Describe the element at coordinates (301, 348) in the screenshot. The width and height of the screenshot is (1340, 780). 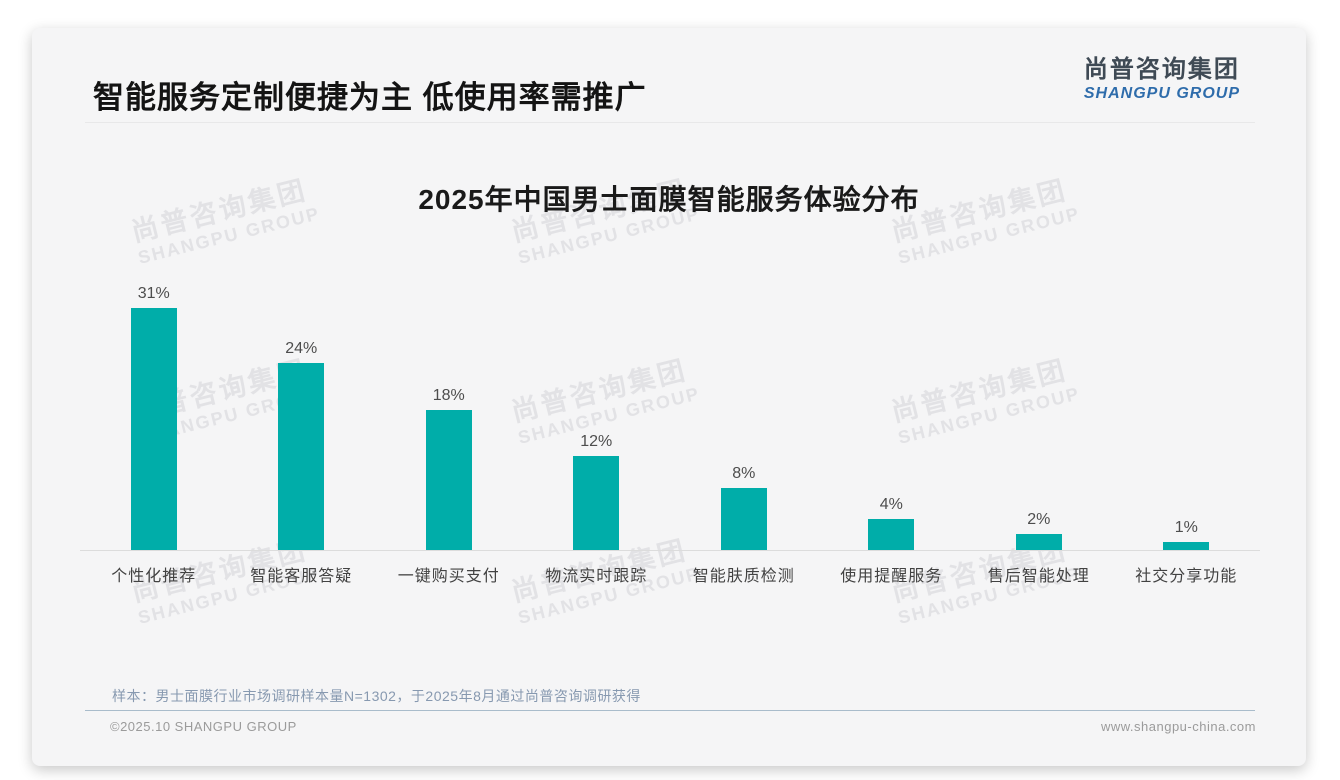
I see `bar-value-label: 24%` at that location.